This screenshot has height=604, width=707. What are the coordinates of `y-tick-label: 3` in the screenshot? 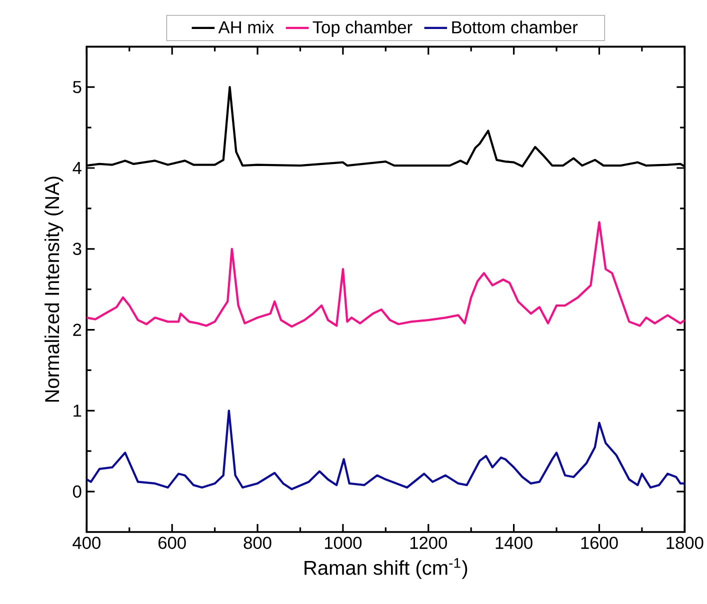 It's located at (77, 249).